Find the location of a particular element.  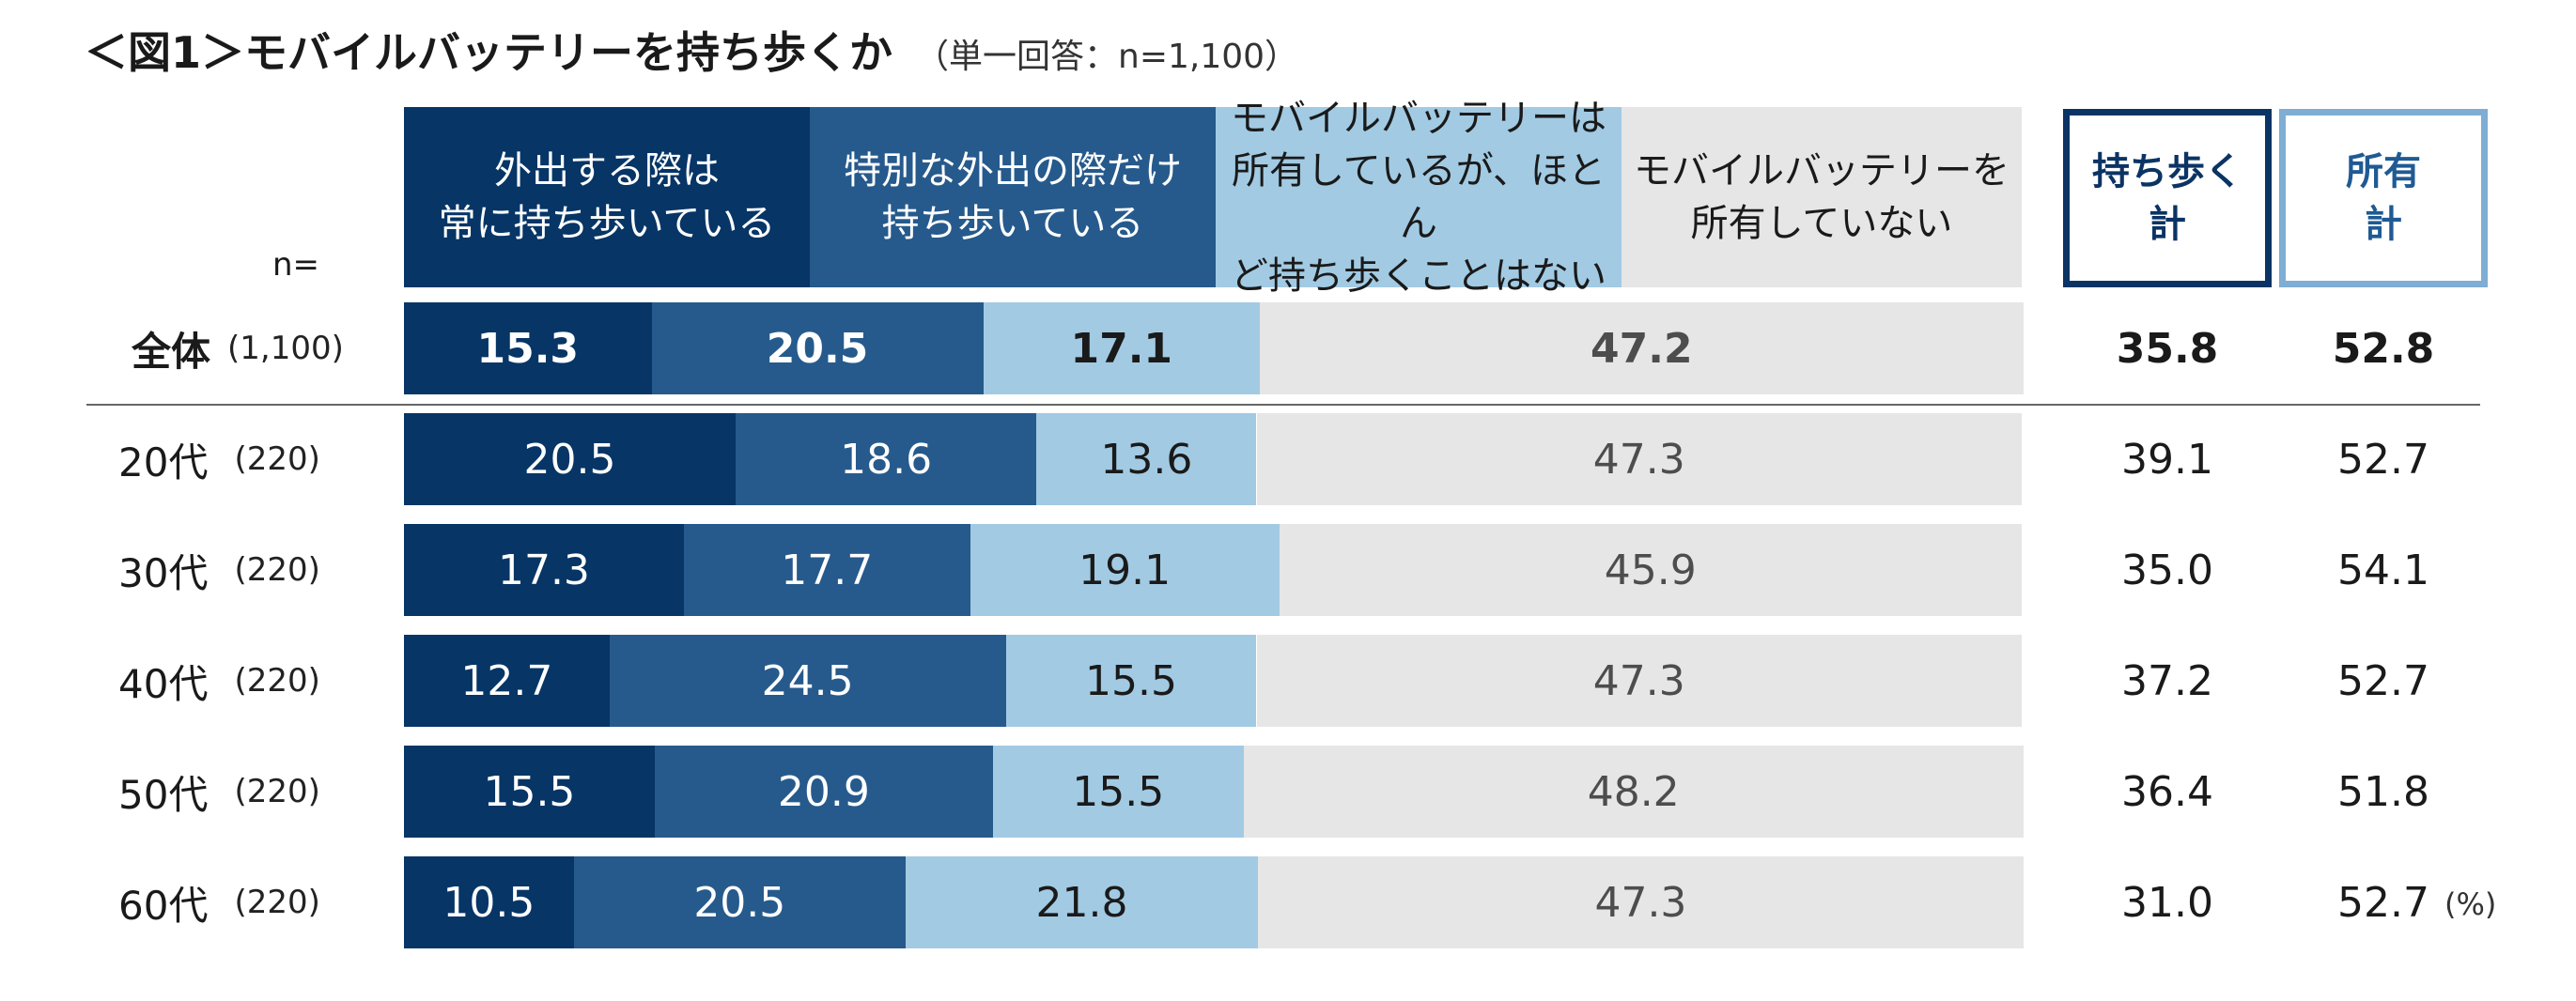

chart-title: ＜図1＞モバイルバッテリーを持ち歩くか is located at coordinates (489, 52).